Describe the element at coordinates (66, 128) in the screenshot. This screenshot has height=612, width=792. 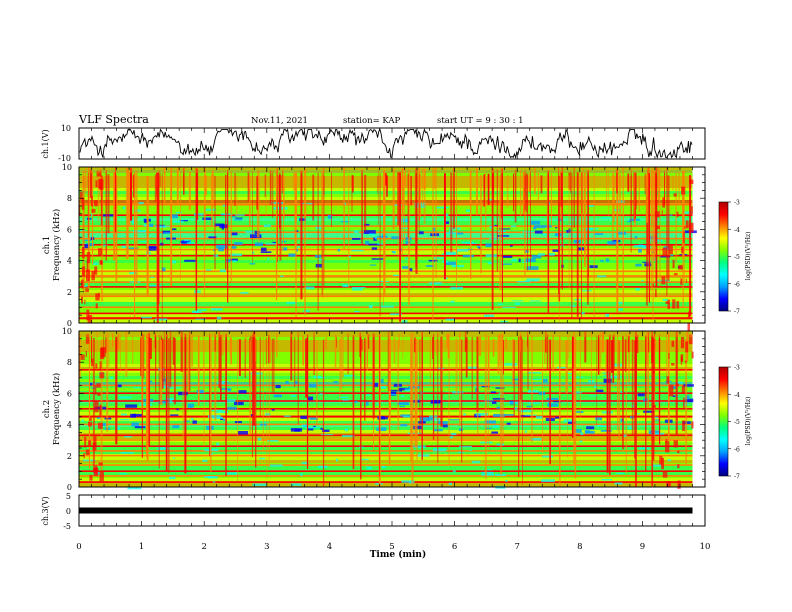
I see `ch1-ytick-top: 10` at that location.